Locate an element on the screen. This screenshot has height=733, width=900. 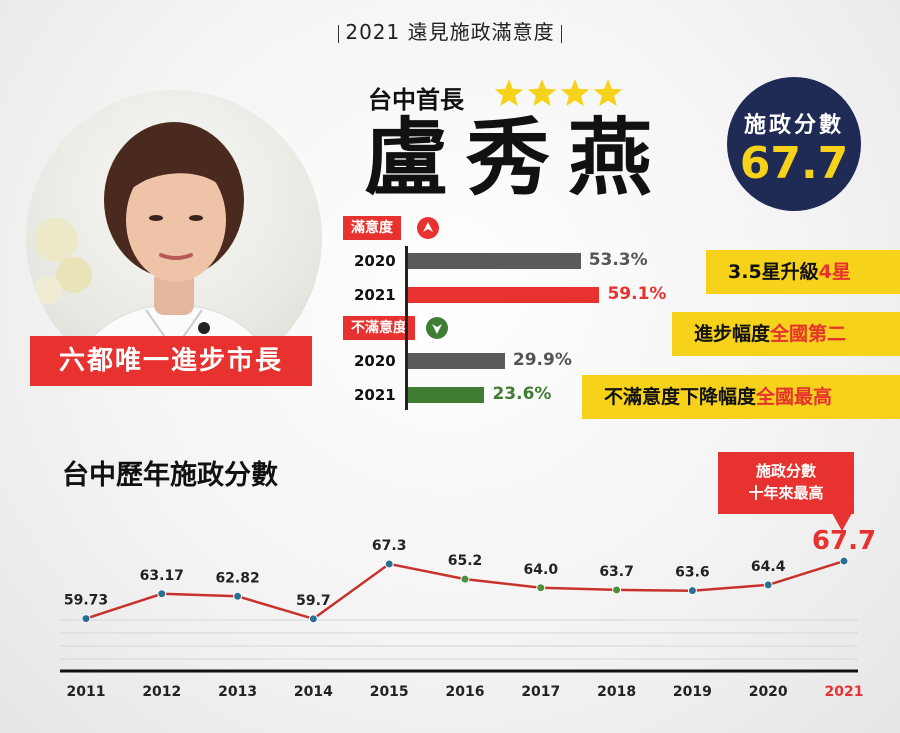
dissatisfaction-label: 不滿意度 is located at coordinates (379, 328).